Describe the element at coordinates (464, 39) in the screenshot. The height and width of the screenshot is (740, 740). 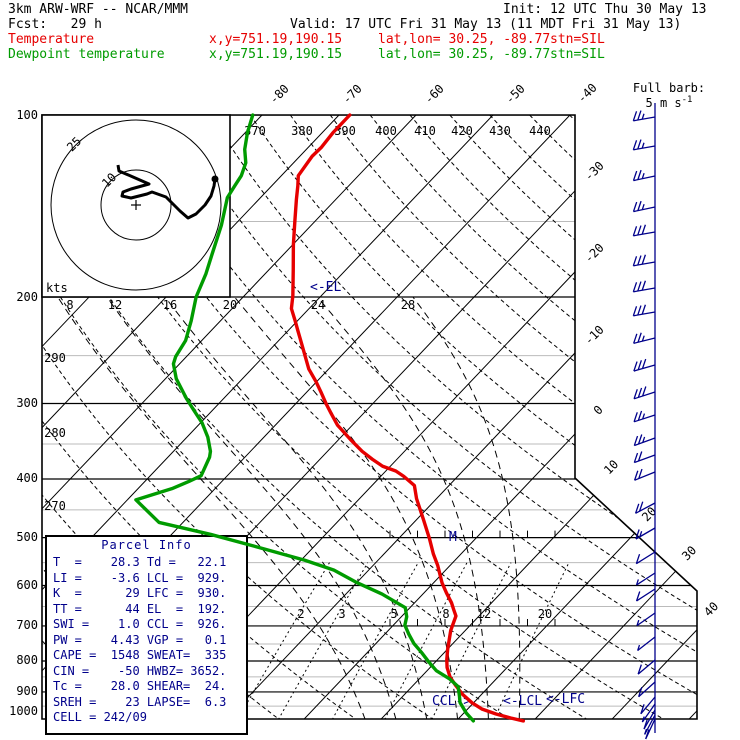
I see `temperature-latlon: lat,lon= 30.25, -89.77` at that location.